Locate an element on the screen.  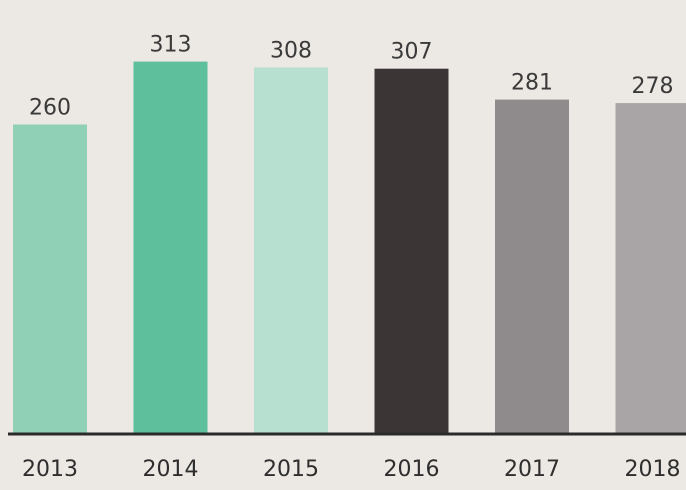
bar-2015 is located at coordinates (291, 250).